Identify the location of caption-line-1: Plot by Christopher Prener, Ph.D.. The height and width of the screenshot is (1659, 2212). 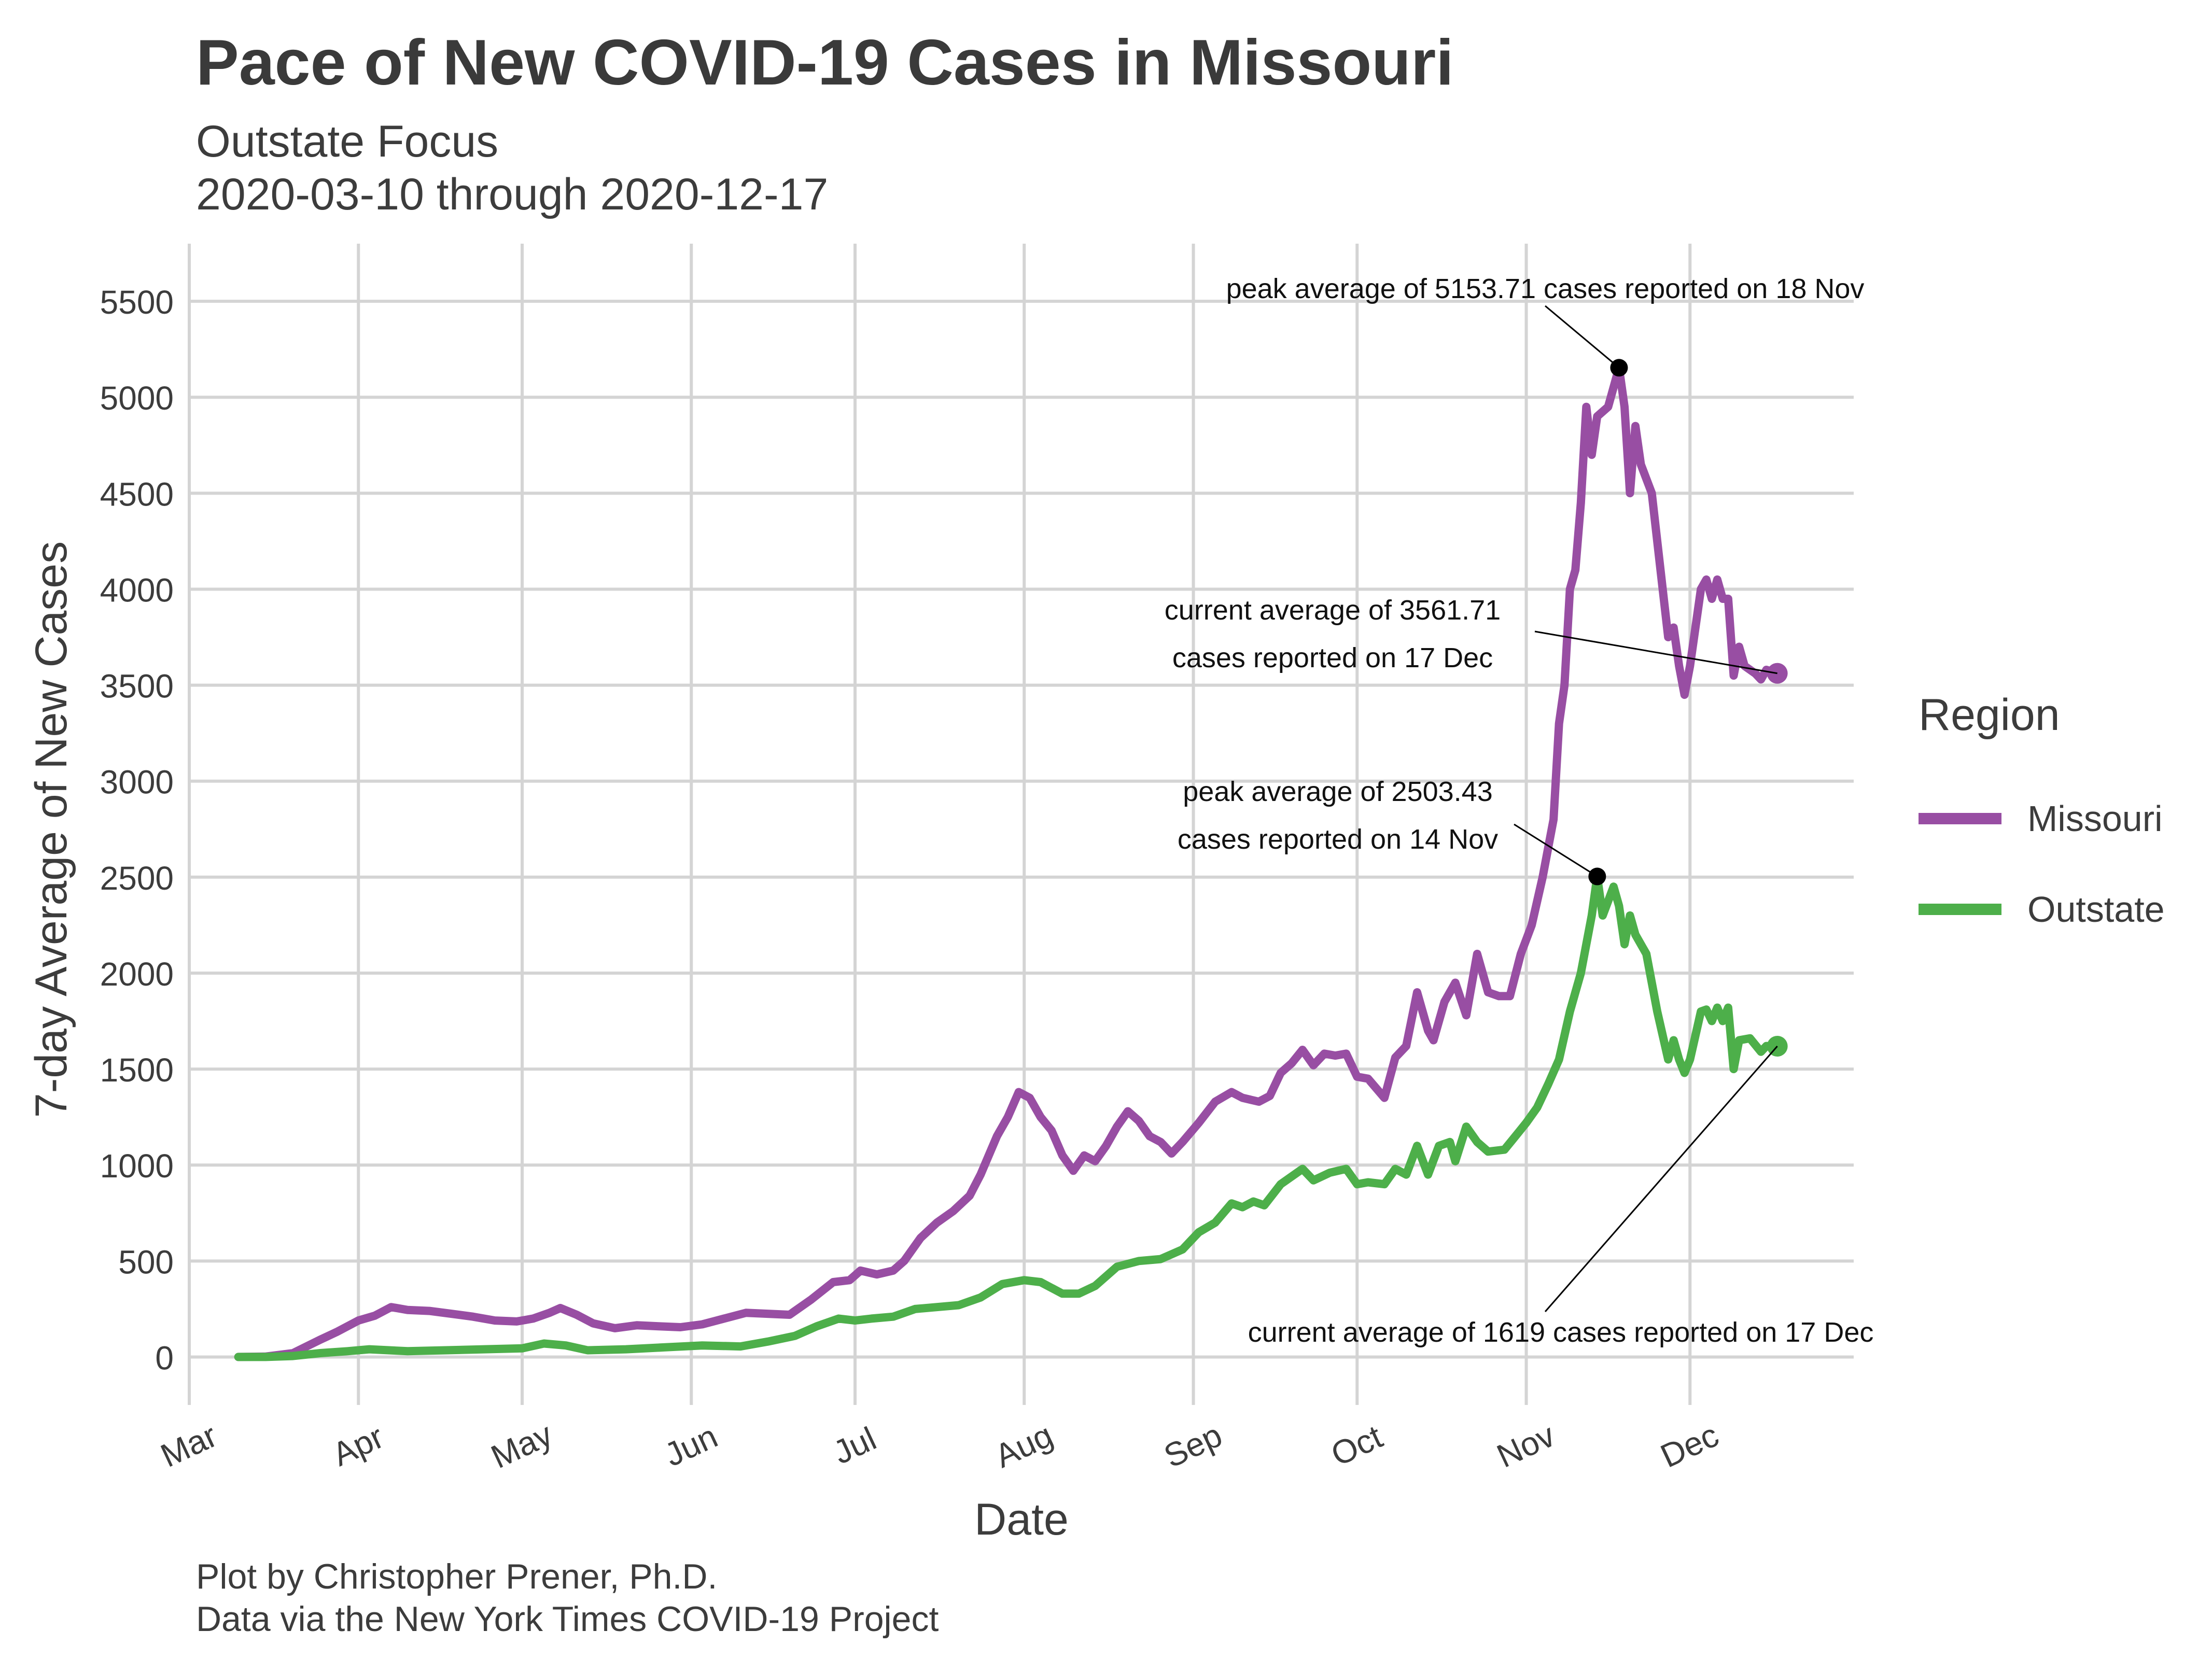
(457, 1576).